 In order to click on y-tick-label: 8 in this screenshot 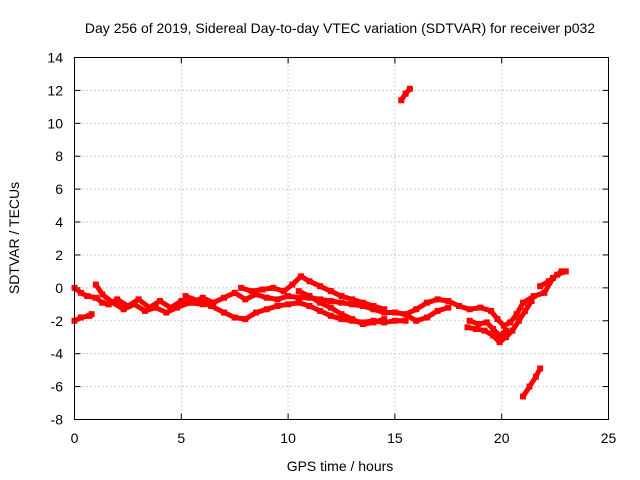, I will do `click(59, 156)`.